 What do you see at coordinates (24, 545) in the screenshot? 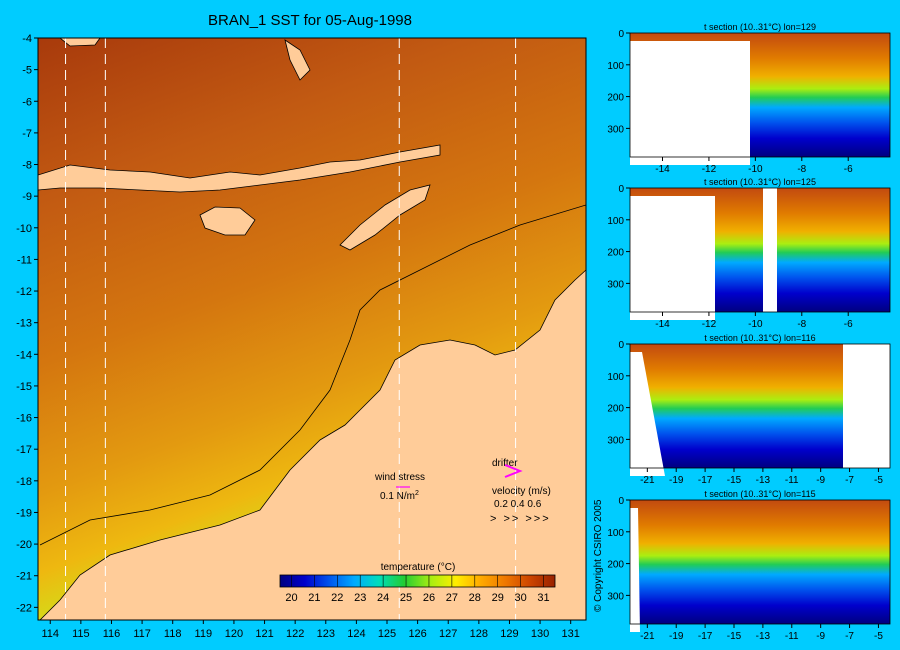
I see `map-y-tick-label: -20` at bounding box center [24, 545].